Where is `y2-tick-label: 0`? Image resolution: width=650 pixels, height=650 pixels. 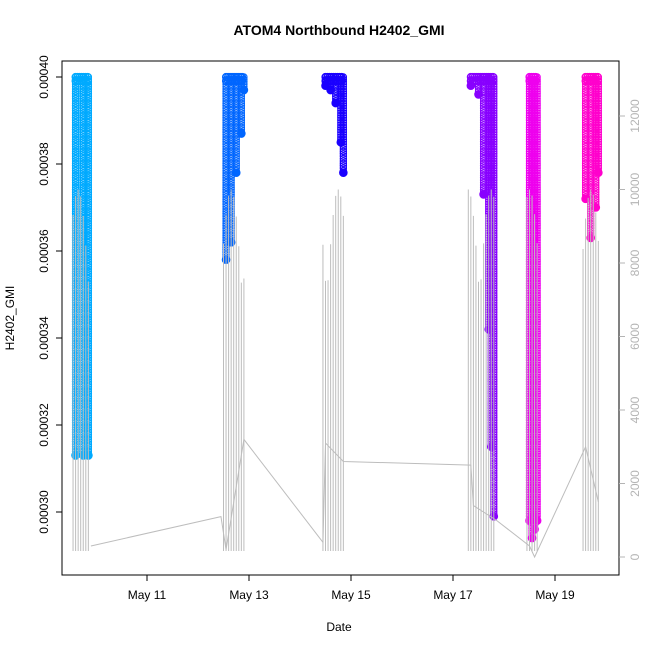 y2-tick-label: 0 is located at coordinates (635, 556).